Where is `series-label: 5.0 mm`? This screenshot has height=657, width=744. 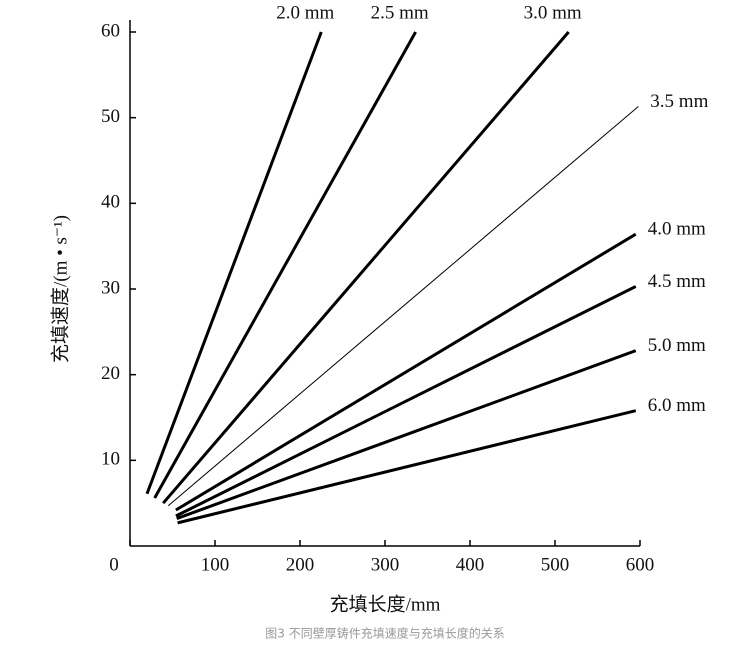 series-label: 5.0 mm is located at coordinates (677, 345).